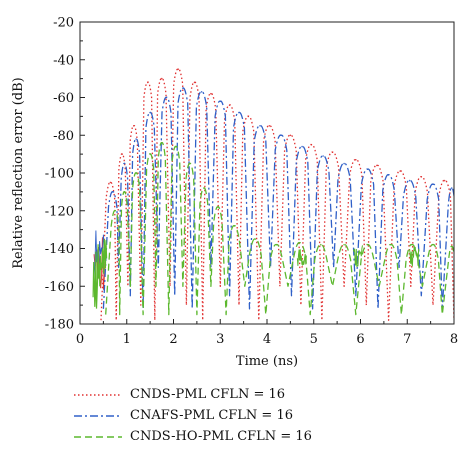 Image resolution: width=474 pixels, height=456 pixels. Describe the element at coordinates (59, 249) in the screenshot. I see `y-tick-label: -140` at that location.